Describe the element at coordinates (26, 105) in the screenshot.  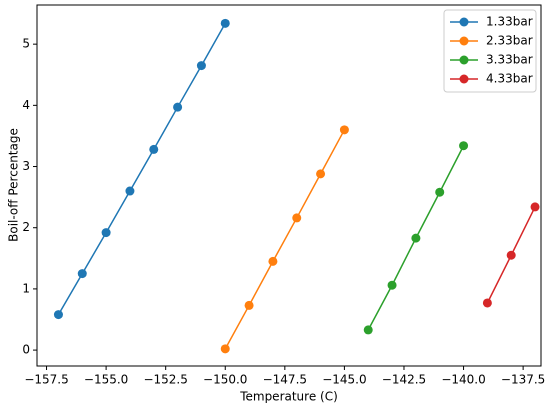
I see `y-tick-label: 4` at that location.